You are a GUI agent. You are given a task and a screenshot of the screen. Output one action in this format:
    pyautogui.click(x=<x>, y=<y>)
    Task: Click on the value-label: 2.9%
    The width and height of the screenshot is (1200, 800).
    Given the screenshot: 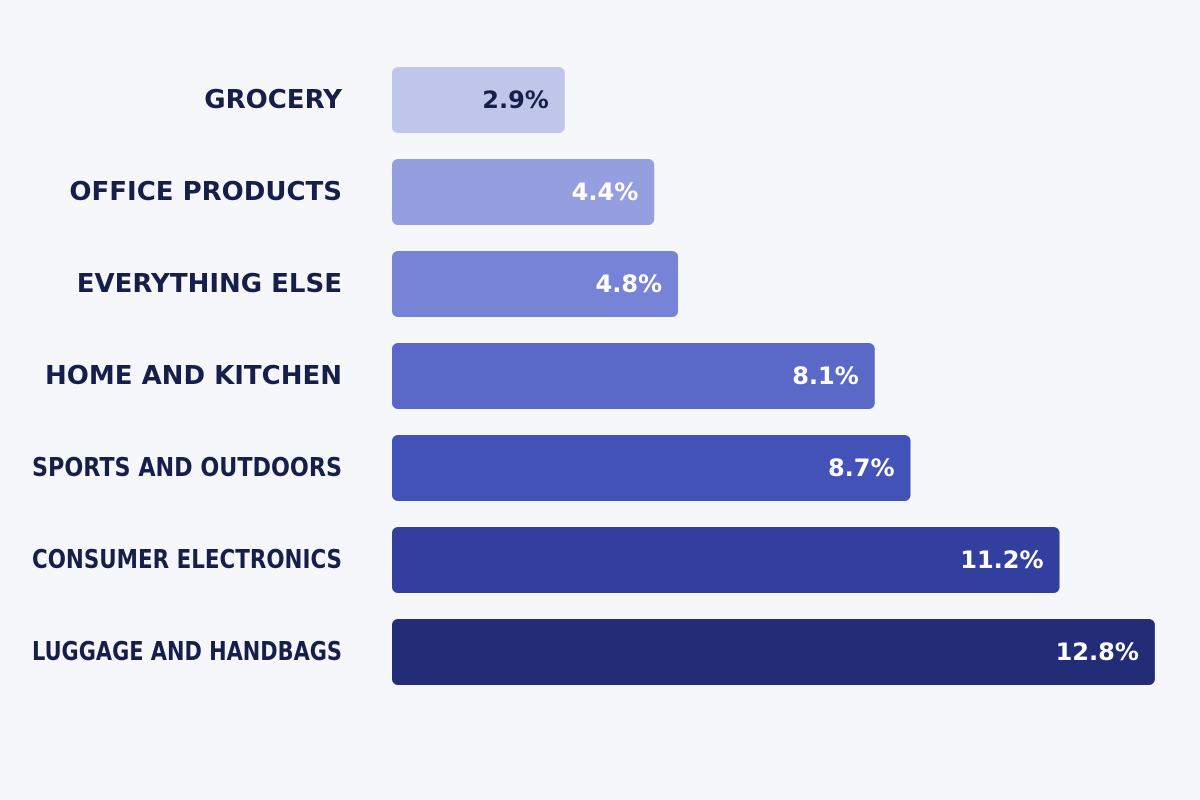 What is the action you would take?
    pyautogui.click(x=515, y=100)
    